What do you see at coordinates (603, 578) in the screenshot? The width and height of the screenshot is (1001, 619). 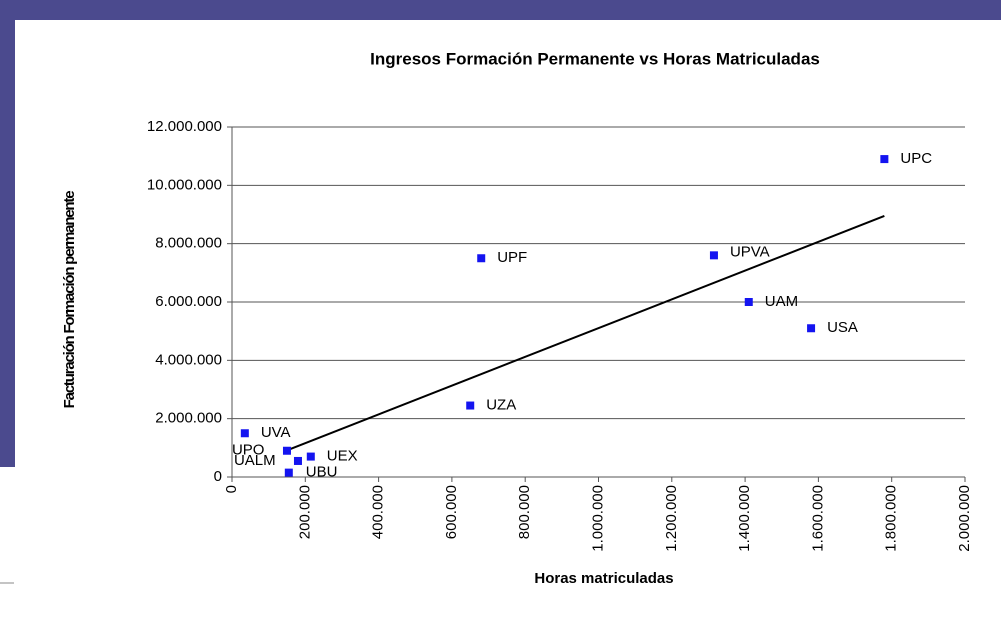 I see `x-axis-title: Horas matriculadas` at bounding box center [603, 578].